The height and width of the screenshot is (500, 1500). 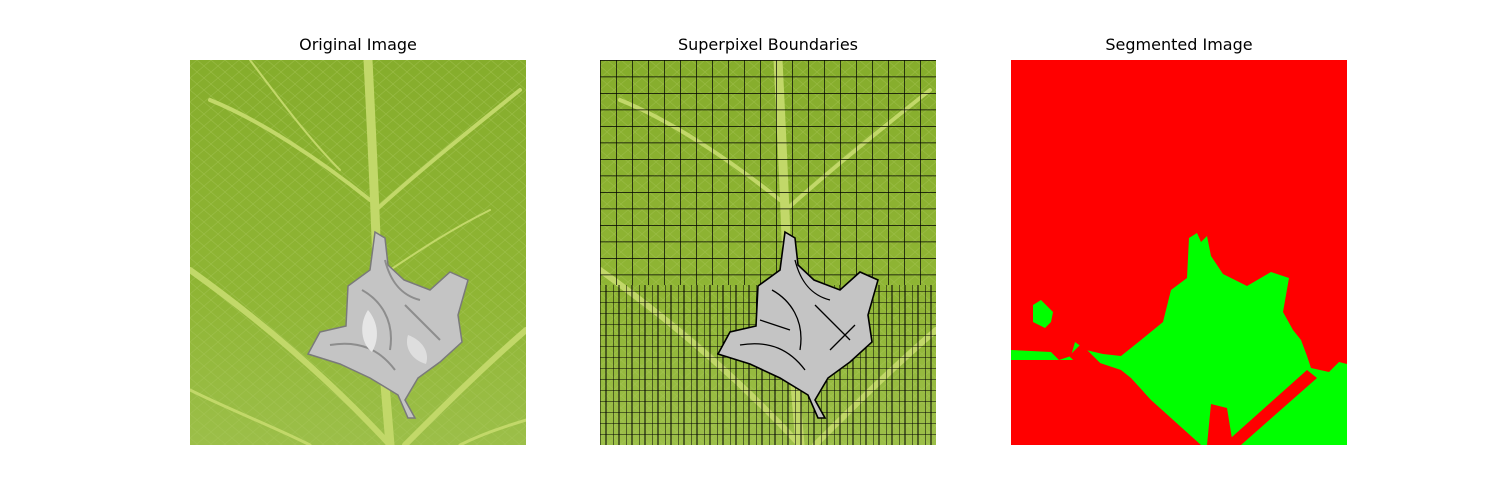 What do you see at coordinates (768, 44) in the screenshot?
I see `panel-title-superpixel: Superpixel Boundaries` at bounding box center [768, 44].